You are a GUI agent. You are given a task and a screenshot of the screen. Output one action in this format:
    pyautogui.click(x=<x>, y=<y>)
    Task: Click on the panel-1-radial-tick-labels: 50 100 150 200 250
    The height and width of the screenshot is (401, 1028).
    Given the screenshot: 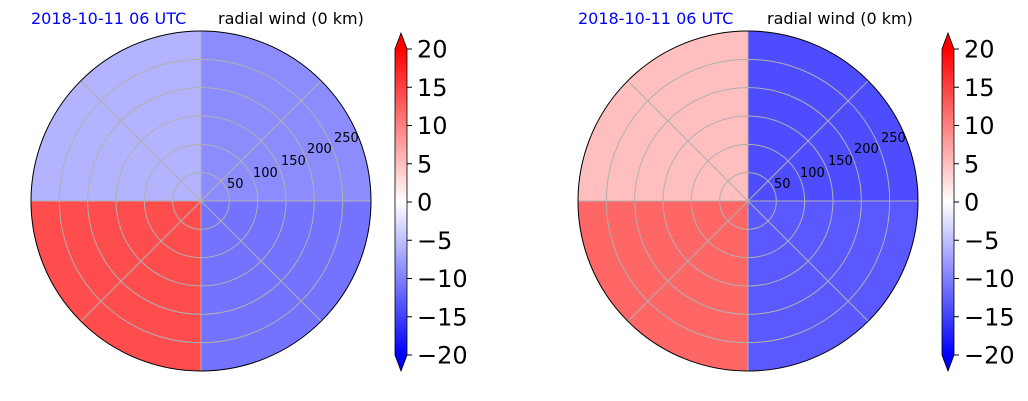 What is the action you would take?
    pyautogui.click(x=293, y=161)
    